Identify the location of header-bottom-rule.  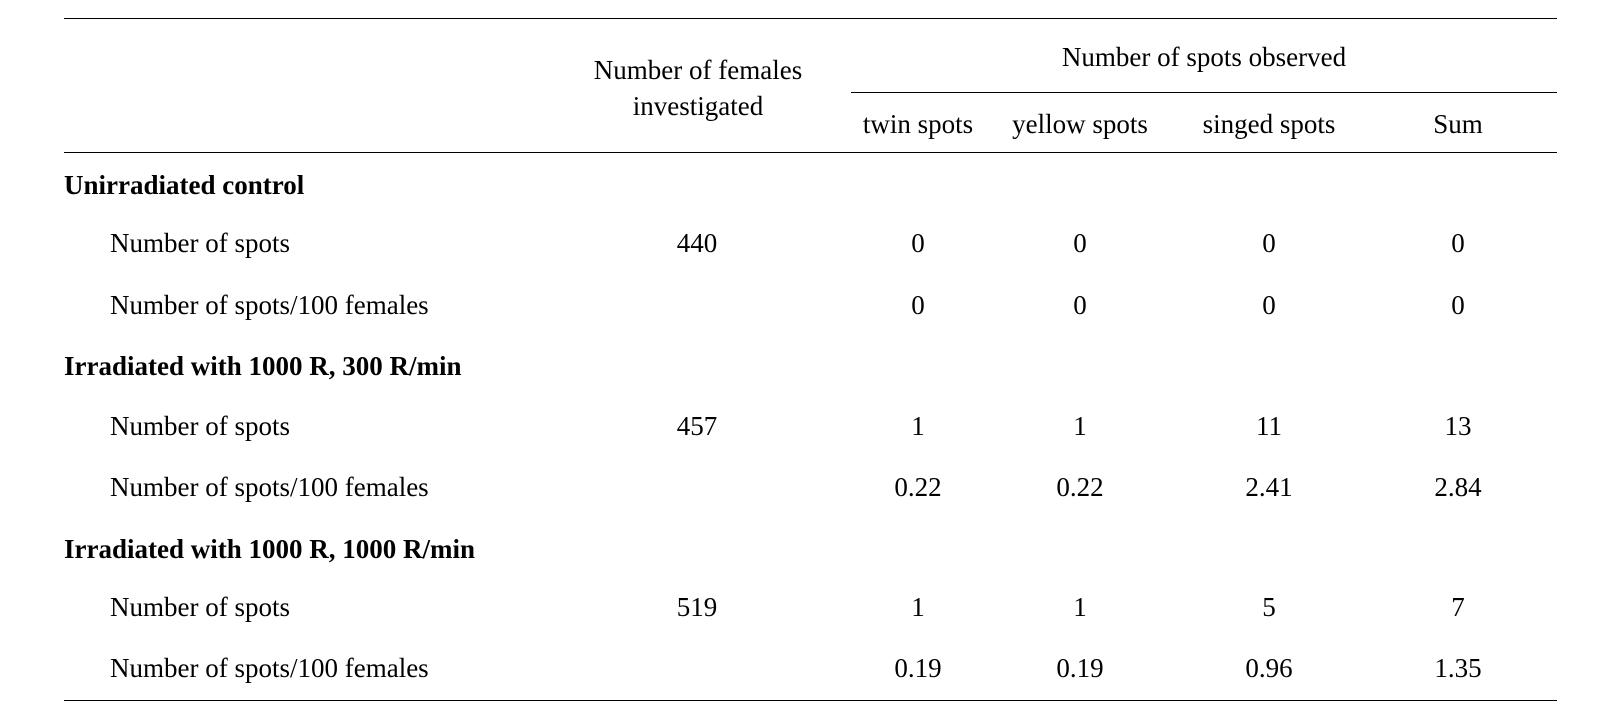
(810, 152).